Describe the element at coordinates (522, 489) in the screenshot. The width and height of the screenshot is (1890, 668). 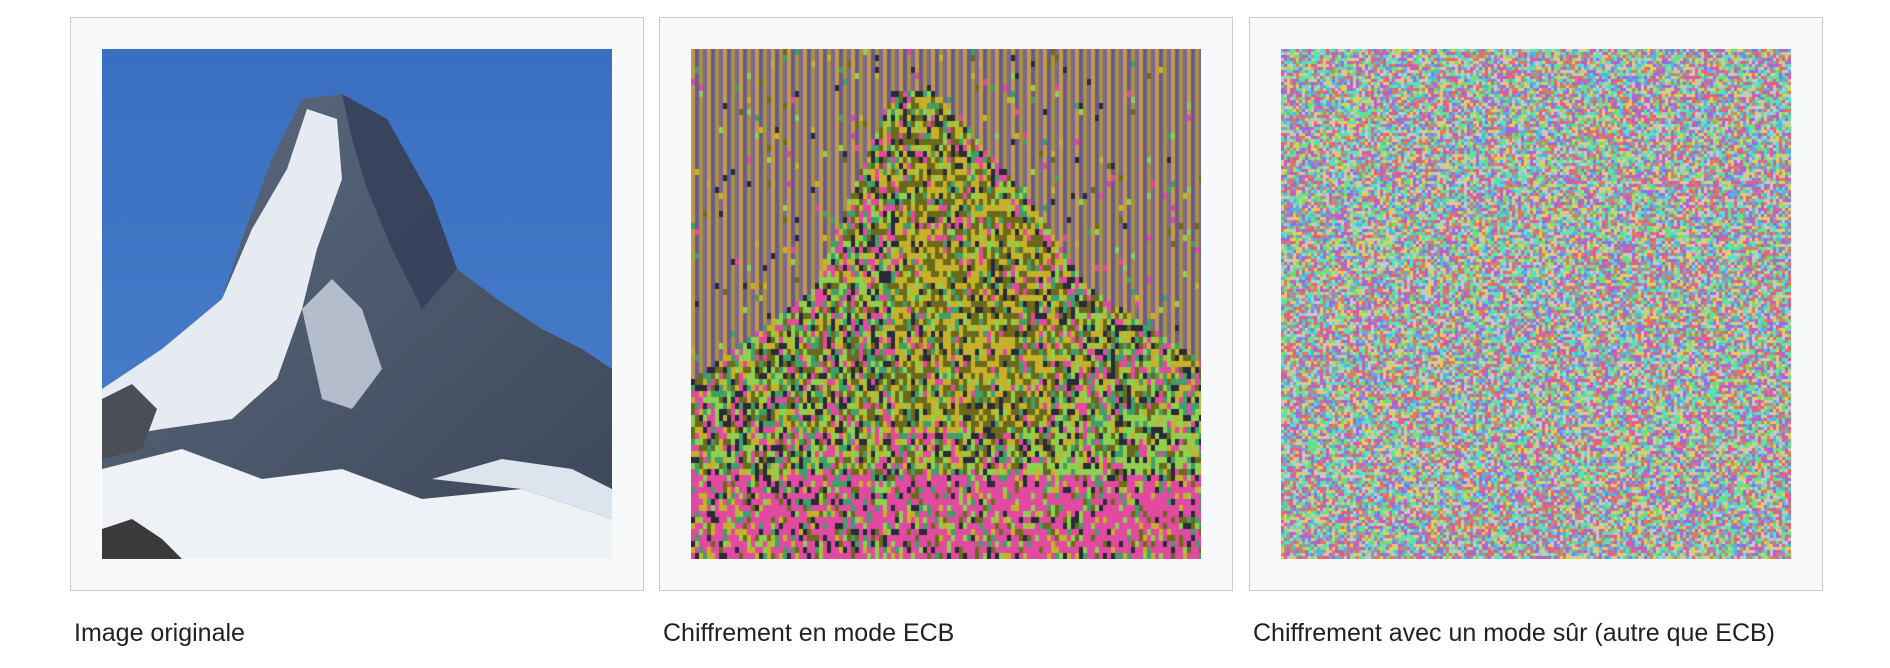
I see `snowfield-right` at that location.